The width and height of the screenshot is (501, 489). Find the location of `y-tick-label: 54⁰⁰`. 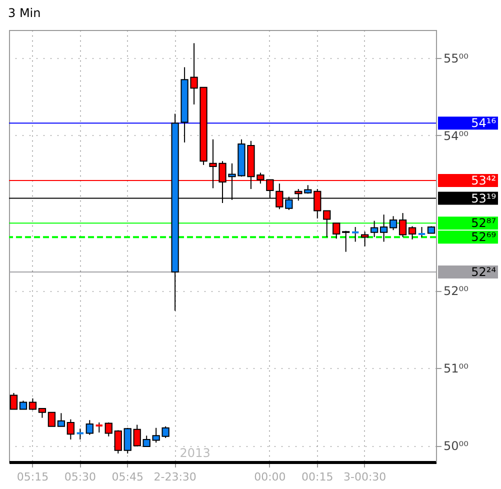

y-tick-label: 54⁰⁰ is located at coordinates (456, 135).